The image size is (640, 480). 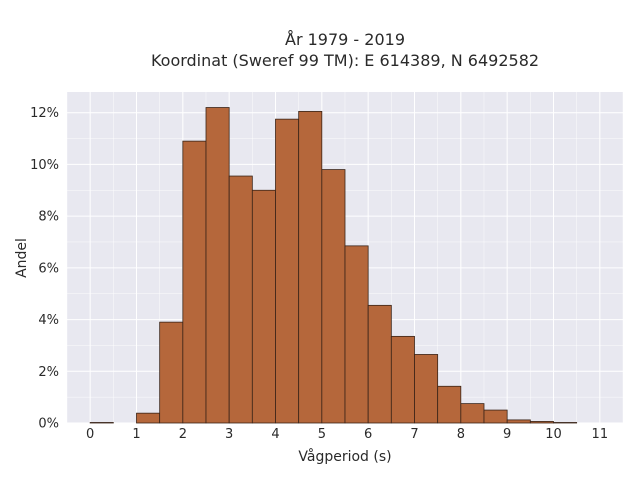 What do you see at coordinates (48, 268) in the screenshot?
I see `y-tick-label: 6%` at bounding box center [48, 268].